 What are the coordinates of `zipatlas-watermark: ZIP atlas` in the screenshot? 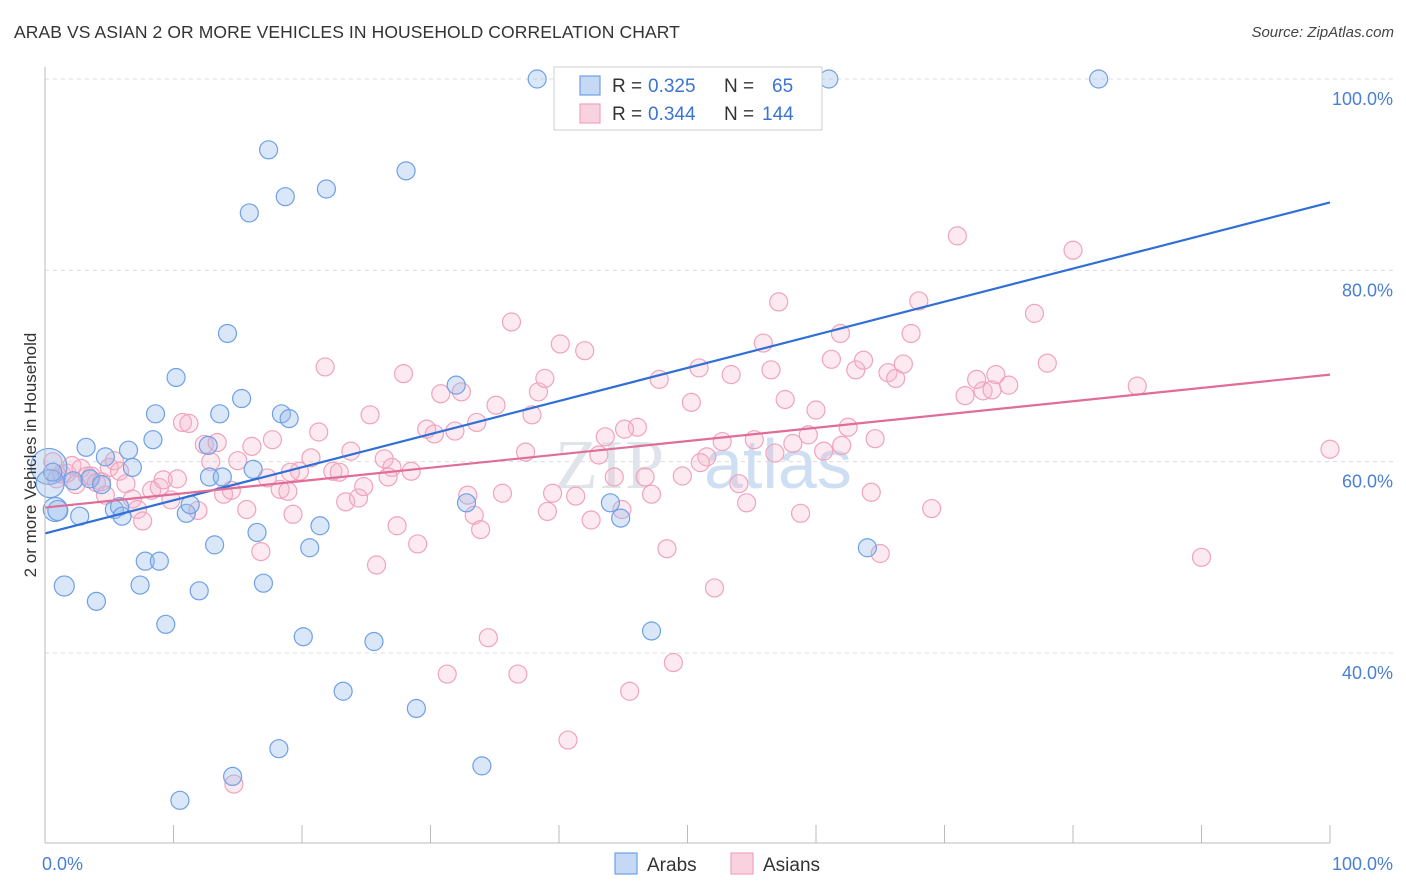 It's located at (703, 464).